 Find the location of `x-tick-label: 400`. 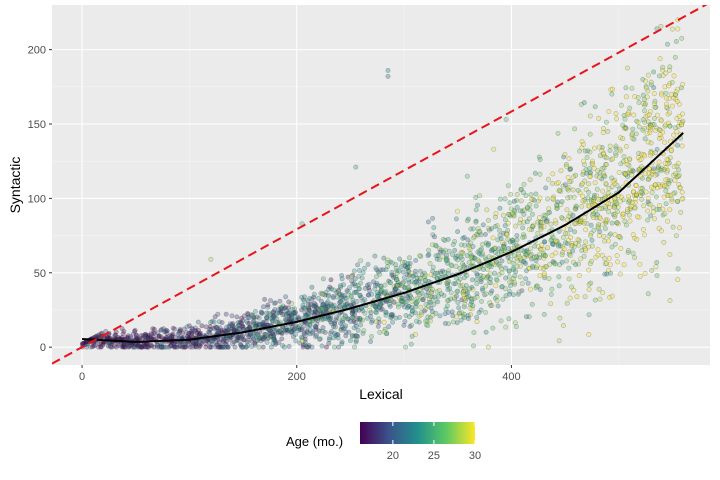

x-tick-label: 400 is located at coordinates (511, 377).